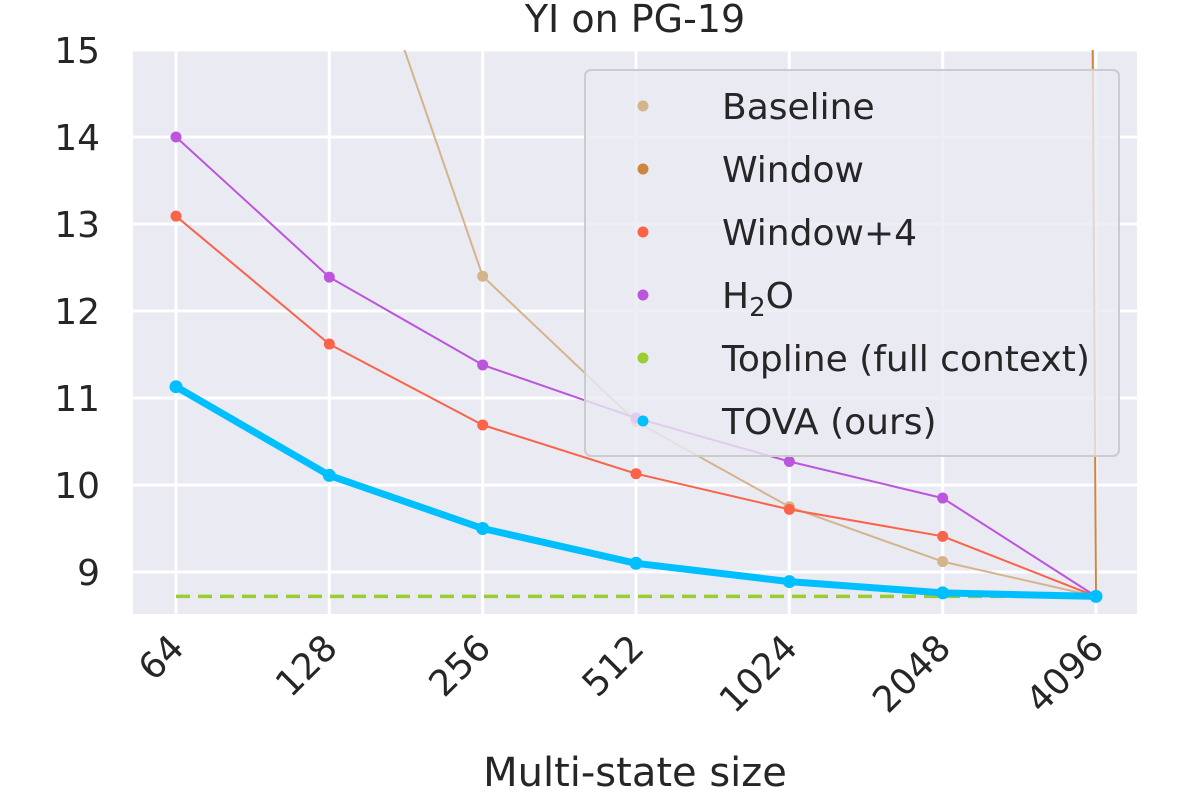 Image resolution: width=1196 pixels, height=799 pixels. I want to click on chart-title: YI on PG-19, so click(634, 20).